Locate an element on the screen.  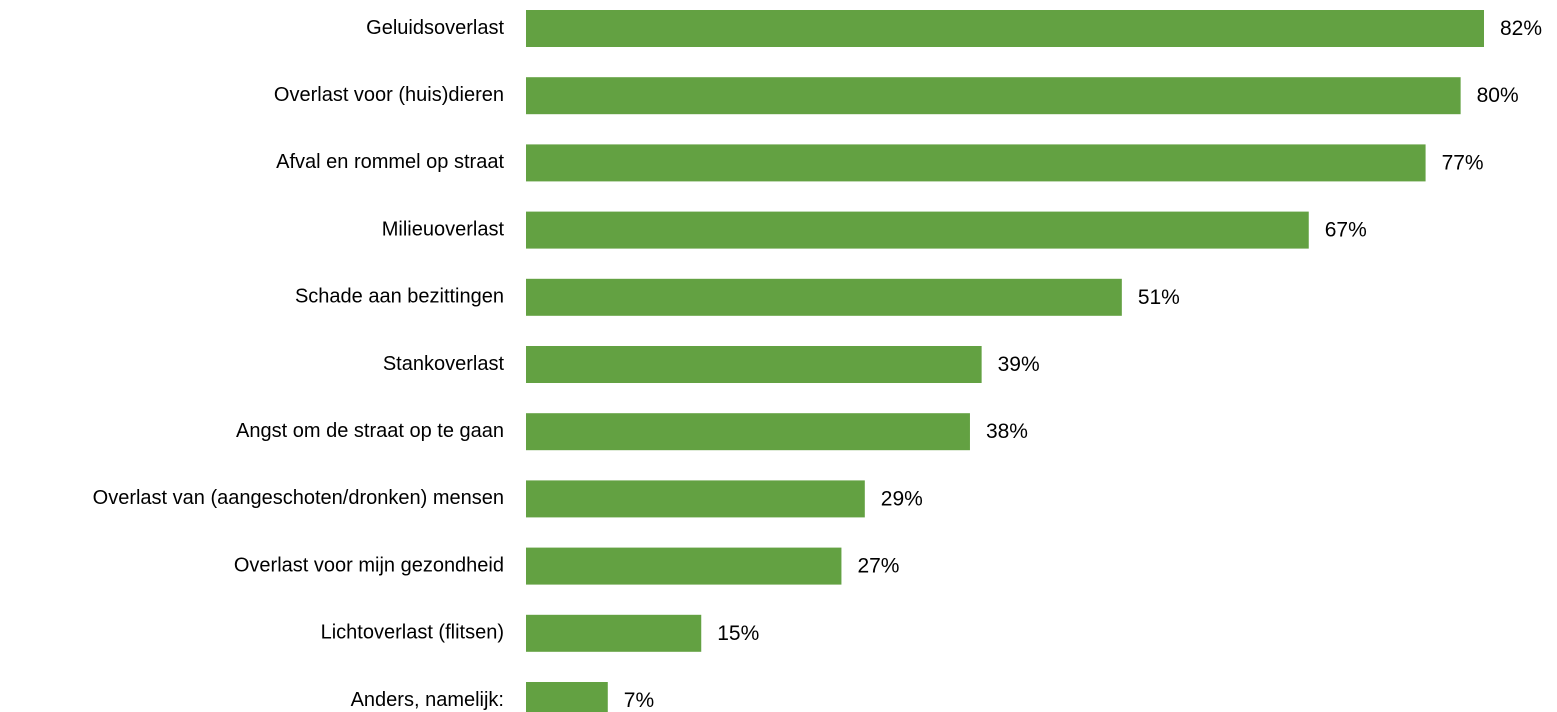
category-label: Schade aan bezittingen is located at coordinates (399, 297).